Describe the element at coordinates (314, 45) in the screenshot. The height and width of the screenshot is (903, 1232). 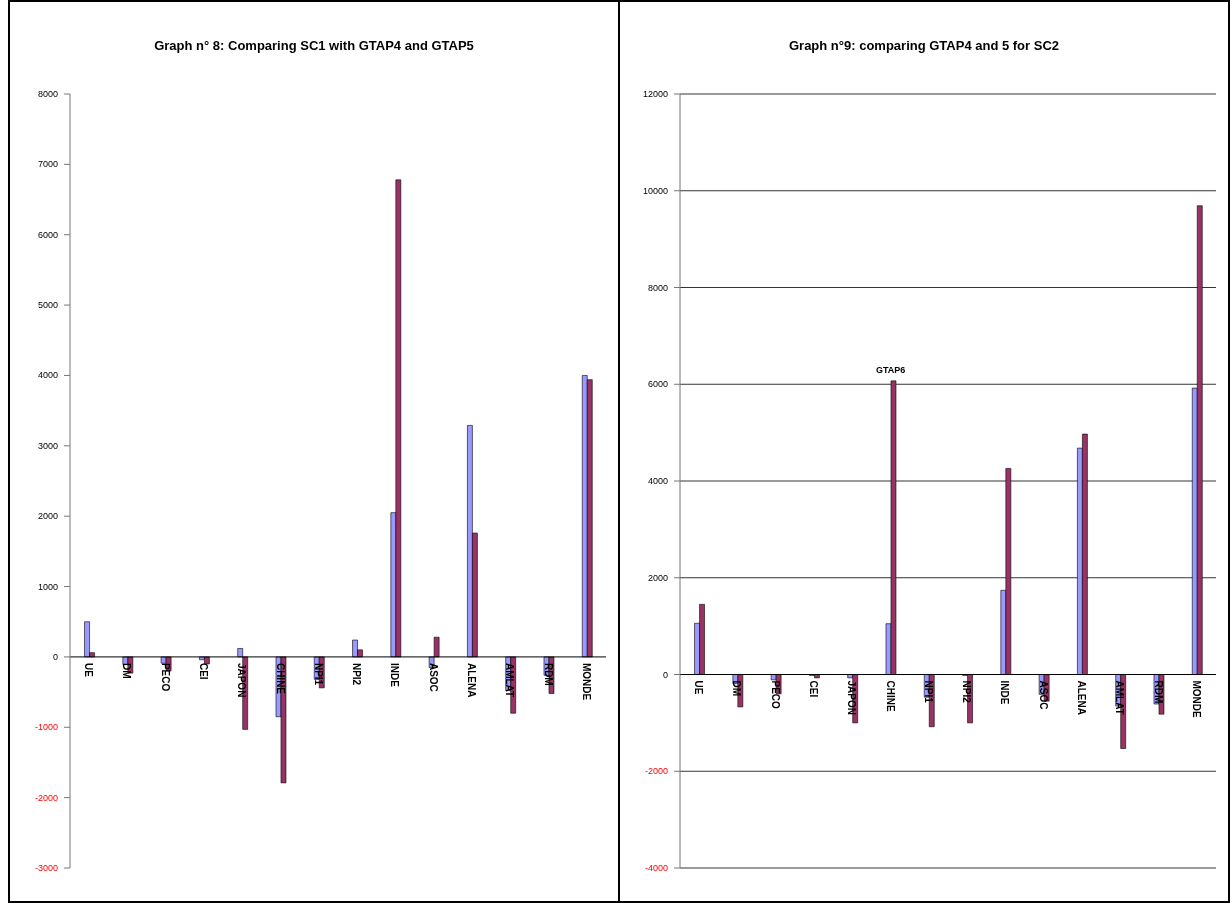
I see `chart-title: Graph n° 8: Comparing SC1 with GTAP4 and GTAP5` at that location.